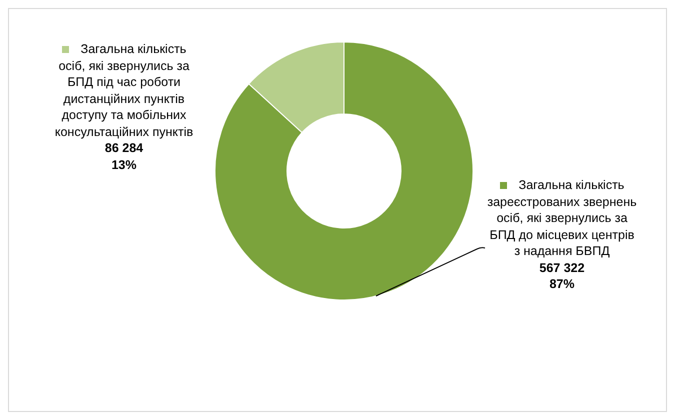 This screenshot has height=415, width=673. Describe the element at coordinates (124, 90) in the screenshot. I see `legend-label: Загальна кількість осіб, які звернулись за БПД під час роботи дистанційних пунктів доступу та мобільних консультаційних пунктів` at that location.